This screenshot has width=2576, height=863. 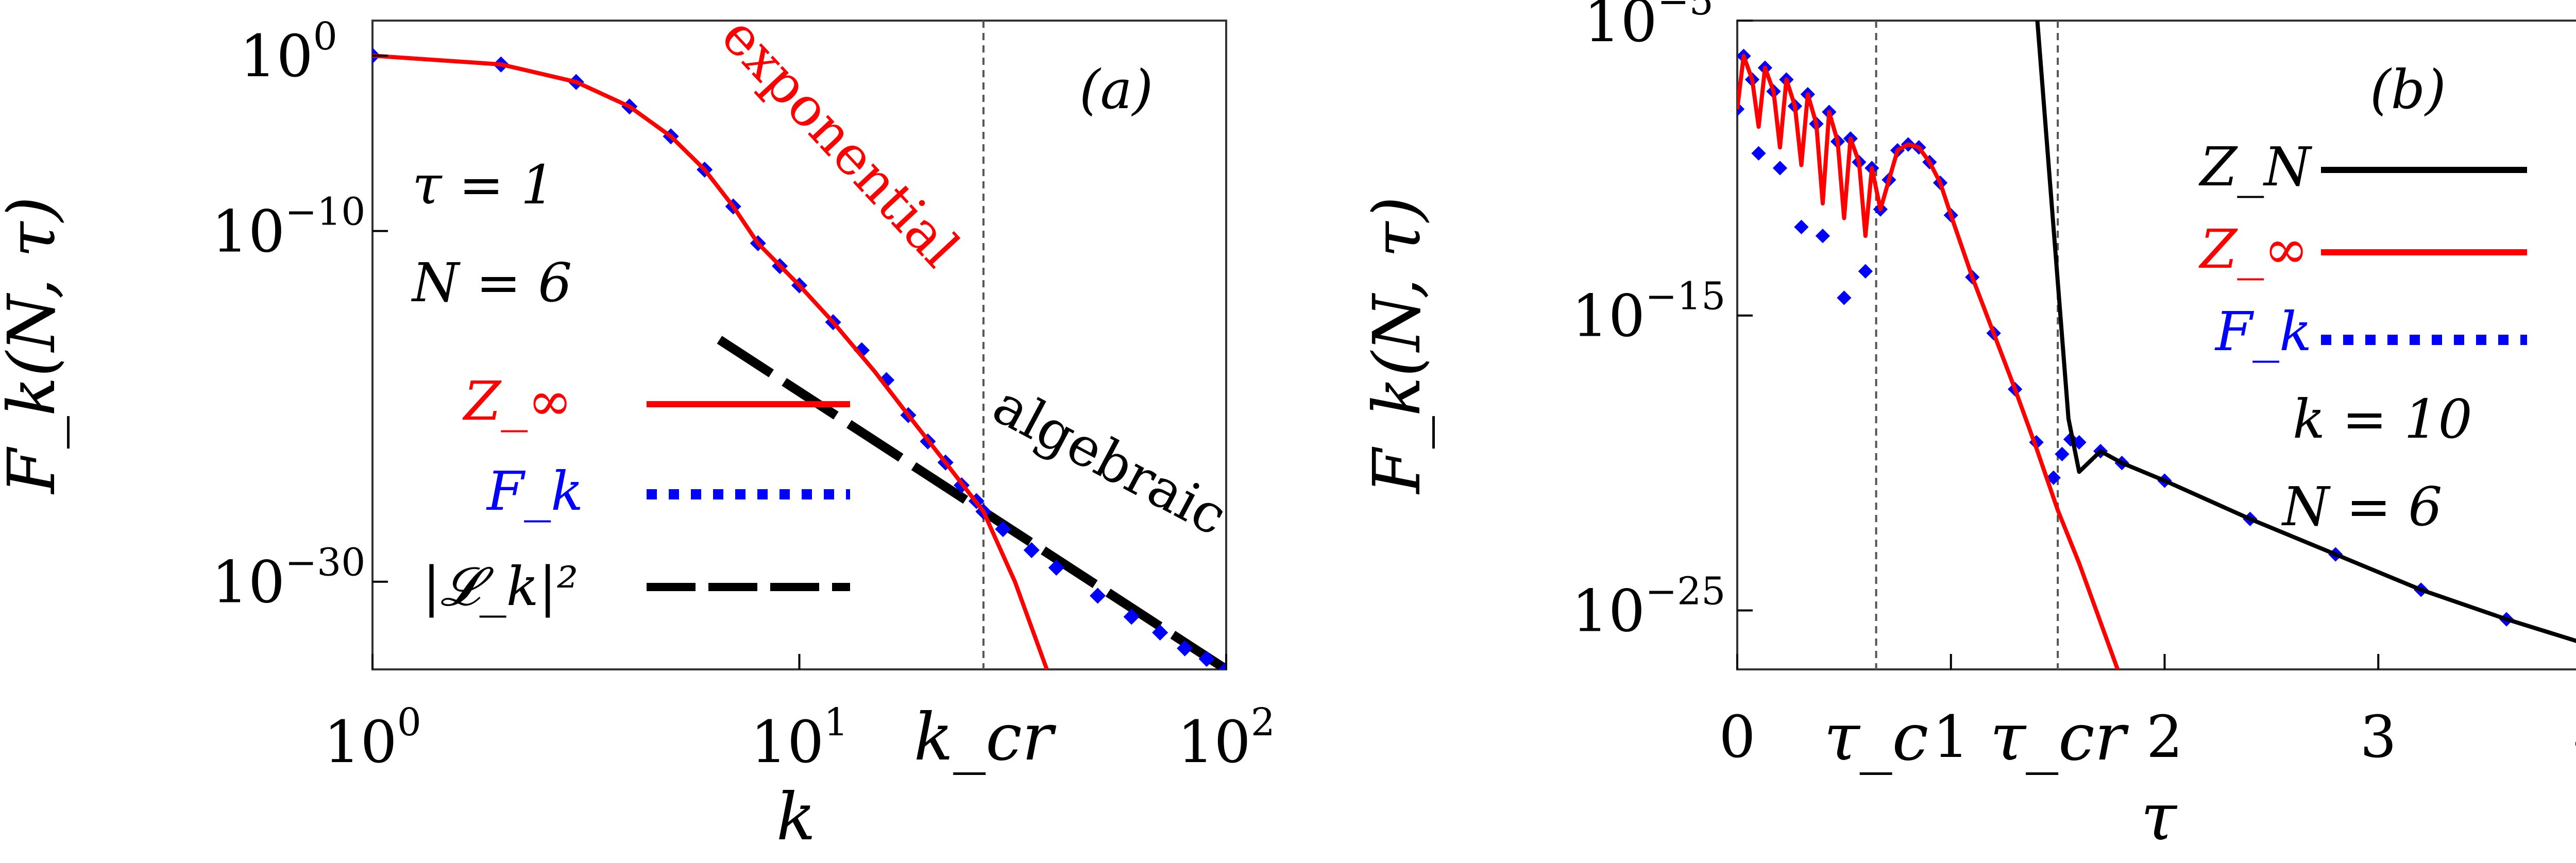 I want to click on panel-a-y-tick-label: 100, so click(x=288, y=52).